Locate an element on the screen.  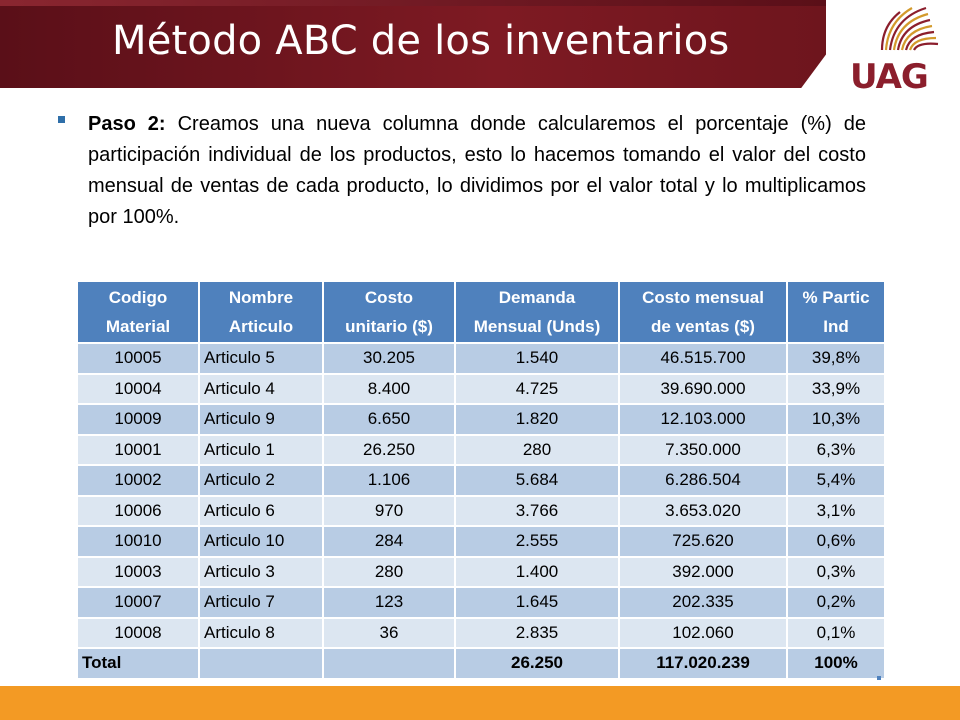
cell-demanda: 2.555 is located at coordinates (537, 541).